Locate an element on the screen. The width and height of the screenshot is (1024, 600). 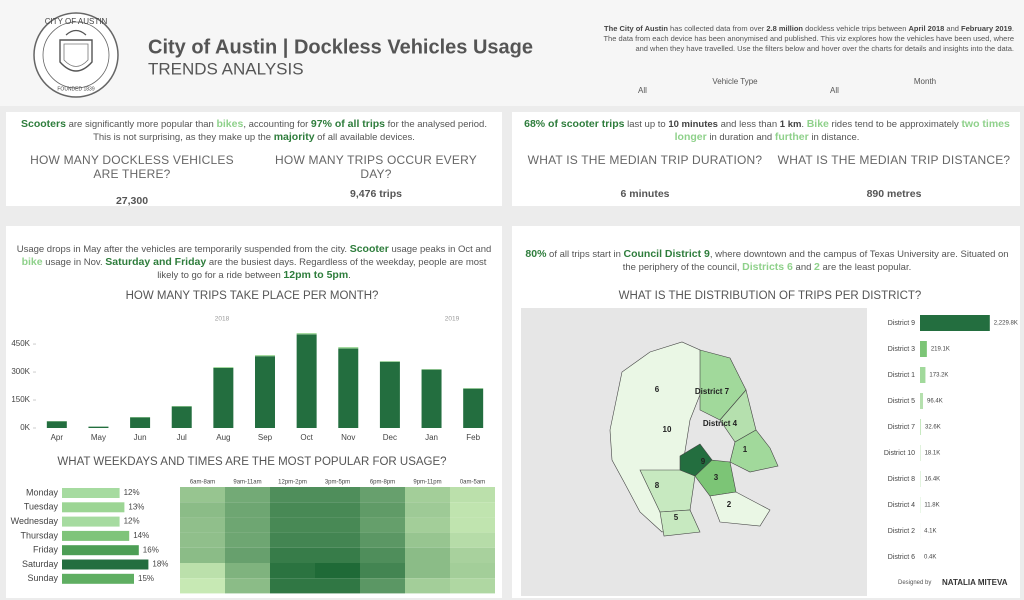
category-label: District 9 is located at coordinates (901, 323).